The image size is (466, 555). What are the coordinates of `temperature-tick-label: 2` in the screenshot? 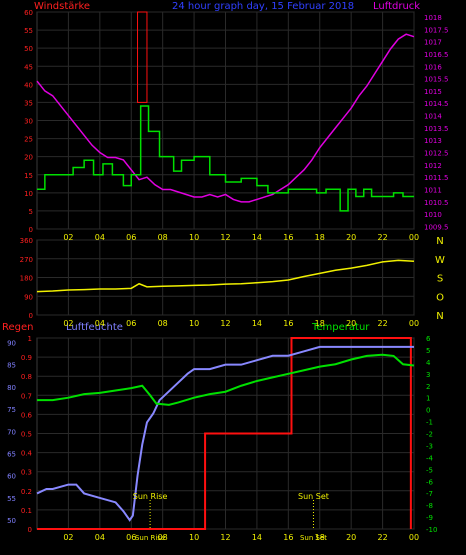 It's located at (428, 387).